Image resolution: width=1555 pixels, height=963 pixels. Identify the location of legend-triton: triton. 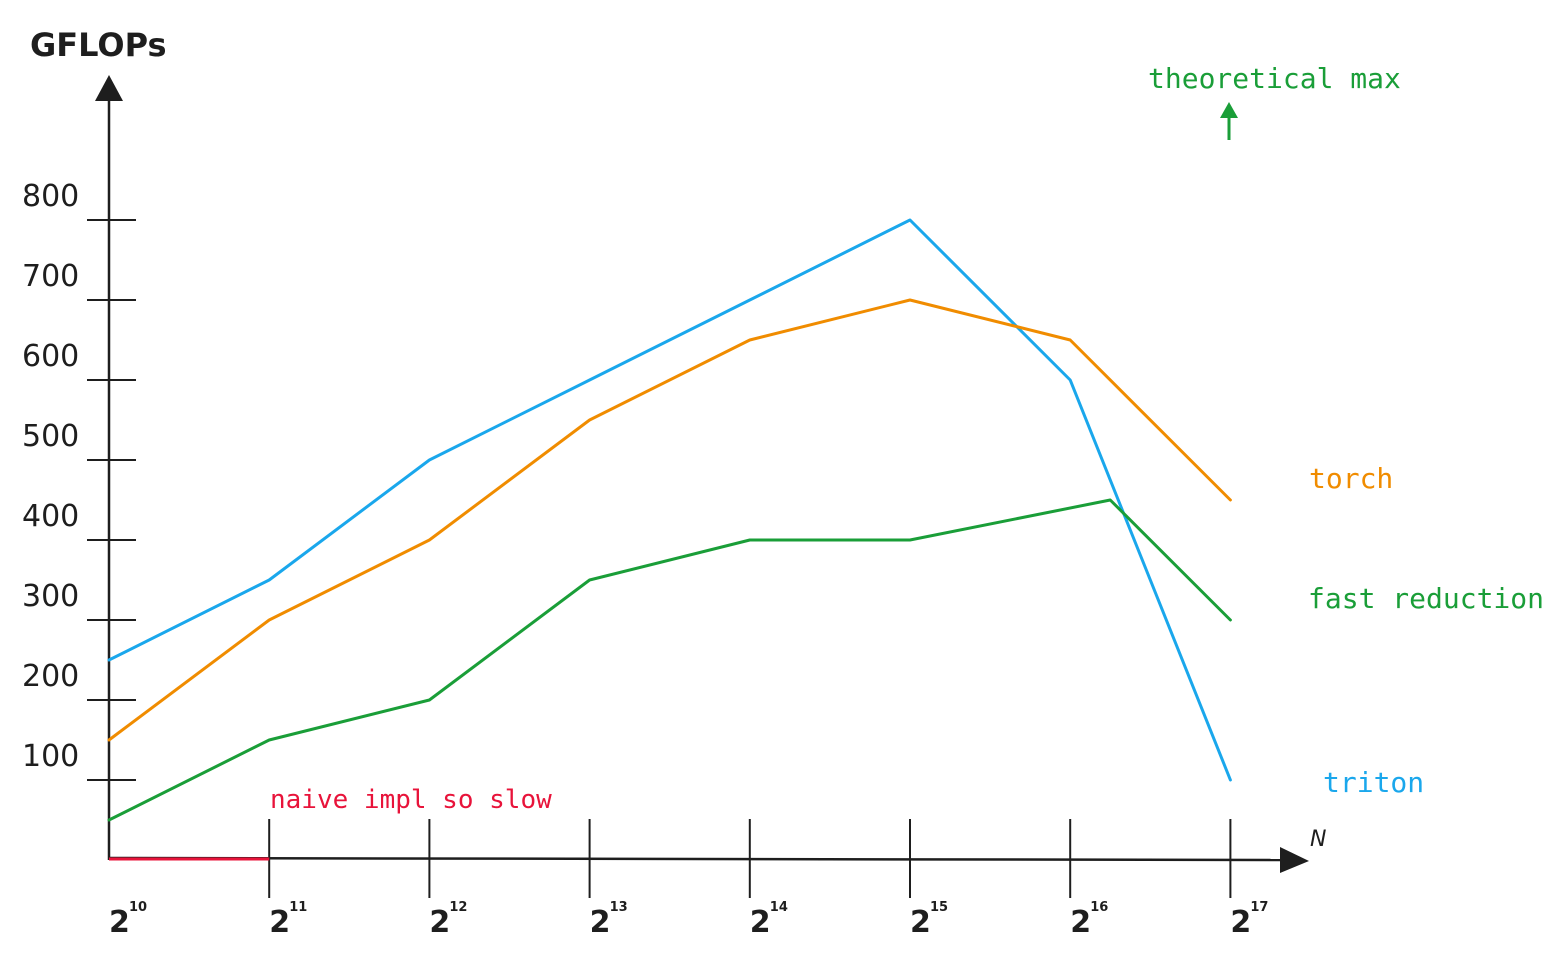
(1373, 782).